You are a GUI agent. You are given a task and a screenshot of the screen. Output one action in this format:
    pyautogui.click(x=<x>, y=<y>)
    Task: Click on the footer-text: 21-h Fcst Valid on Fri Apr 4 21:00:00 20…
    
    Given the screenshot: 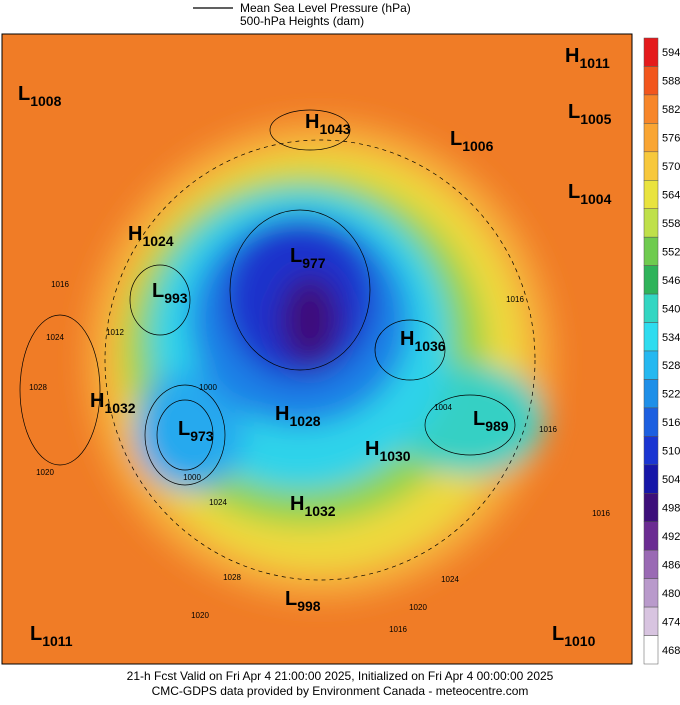 What is the action you would take?
    pyautogui.click(x=340, y=676)
    